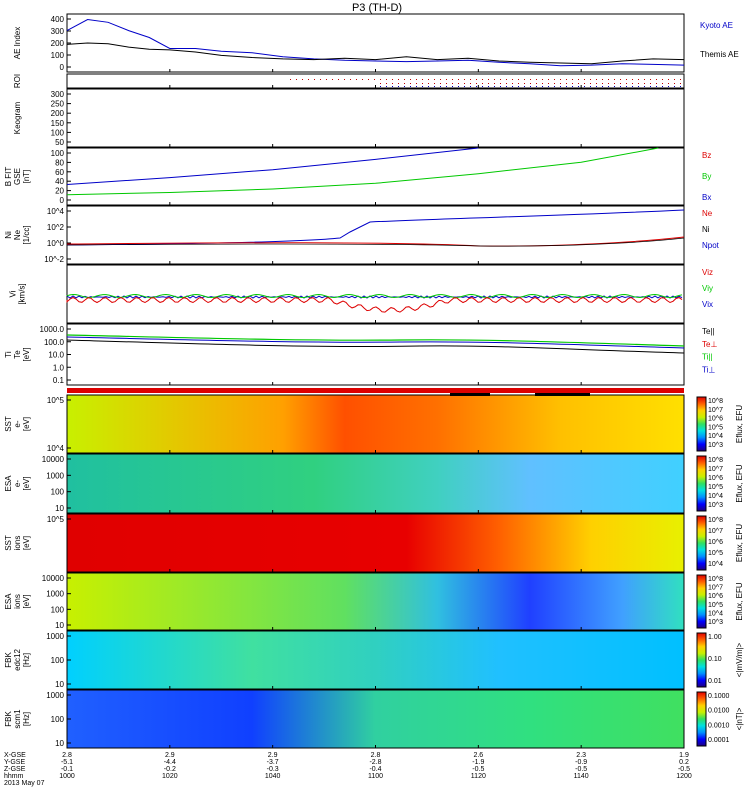 This screenshot has width=750, height=805. I want to click on ephem-value: -0.4, so click(375, 769).